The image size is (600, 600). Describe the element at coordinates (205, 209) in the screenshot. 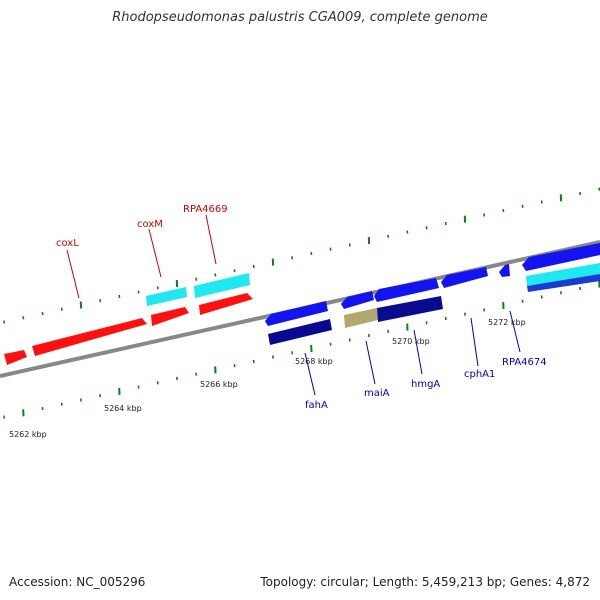

I see `gene-label-rpa4669: RPA4669` at that location.